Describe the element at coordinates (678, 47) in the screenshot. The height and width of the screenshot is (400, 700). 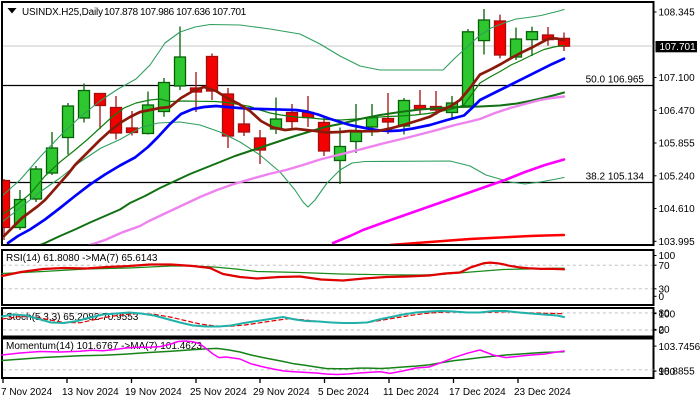
I see `svg-text: 107.701` at that location.